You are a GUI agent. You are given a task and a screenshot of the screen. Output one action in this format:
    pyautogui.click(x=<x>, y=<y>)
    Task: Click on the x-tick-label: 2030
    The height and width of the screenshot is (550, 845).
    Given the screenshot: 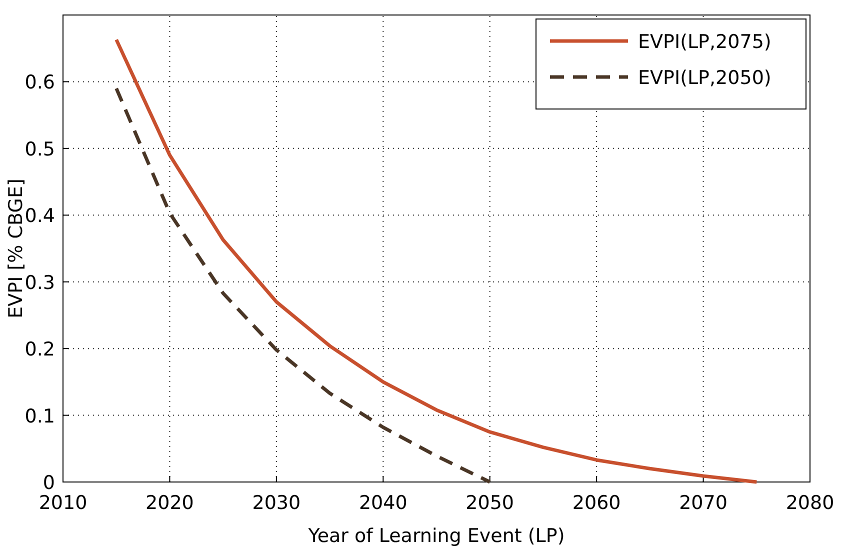 What is the action you would take?
    pyautogui.click(x=276, y=503)
    